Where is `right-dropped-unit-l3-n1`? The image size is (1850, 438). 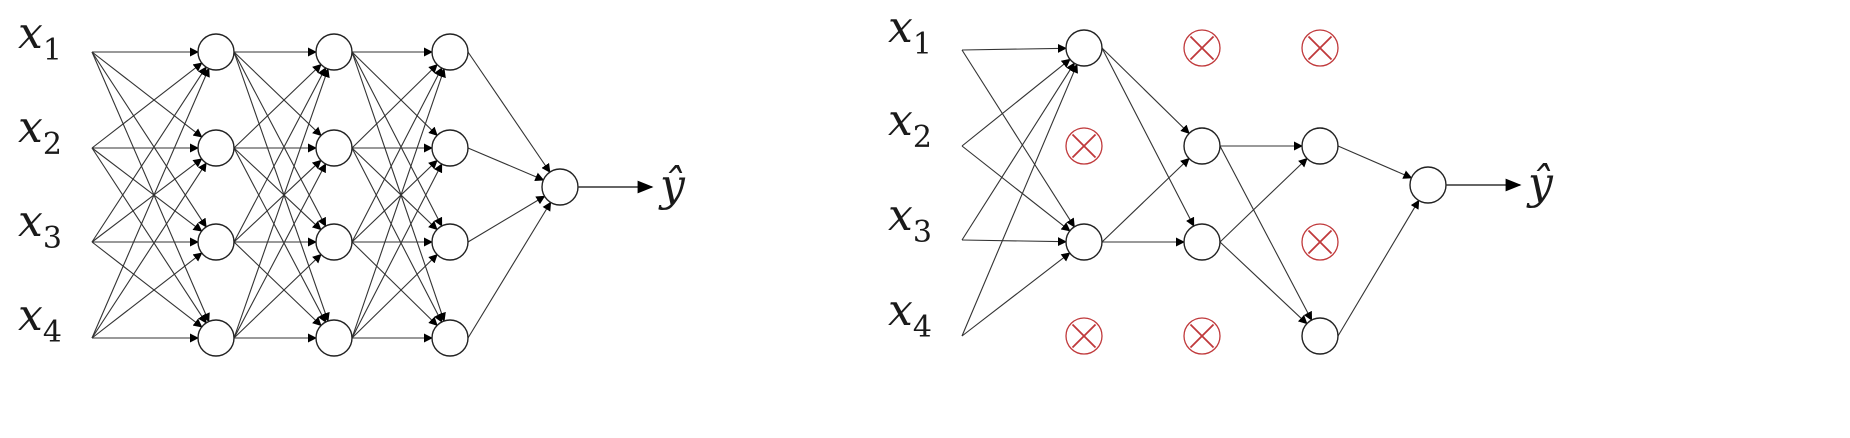 right-dropped-unit-l3-n1 is located at coordinates (1320, 48).